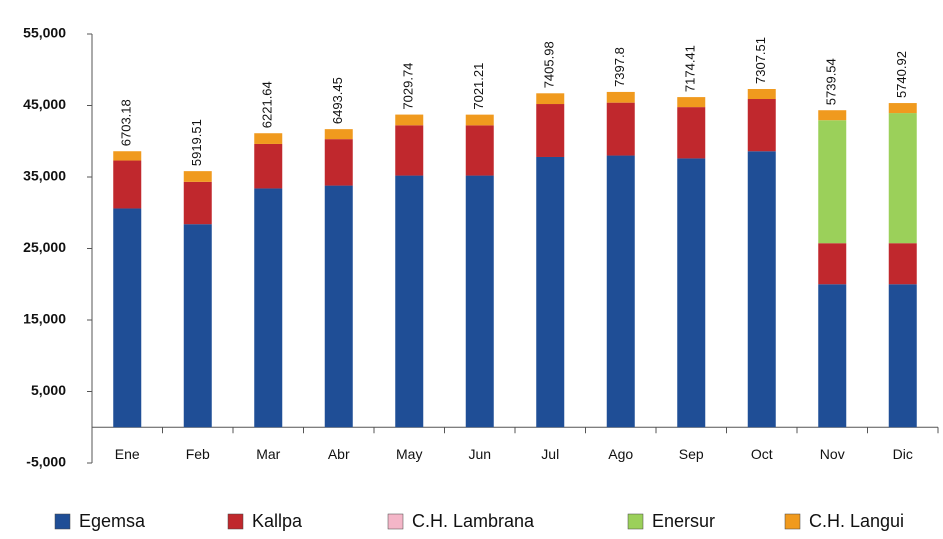  I want to click on legend-label: C.H. Langui, so click(856, 521).